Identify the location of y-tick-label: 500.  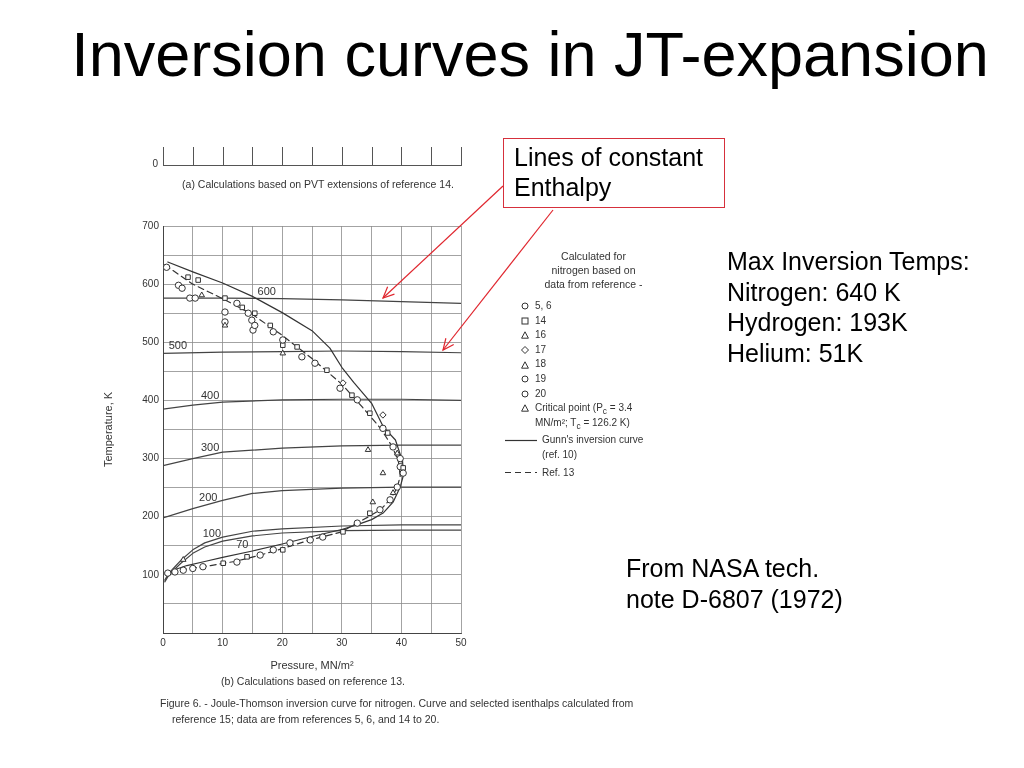
(151, 342).